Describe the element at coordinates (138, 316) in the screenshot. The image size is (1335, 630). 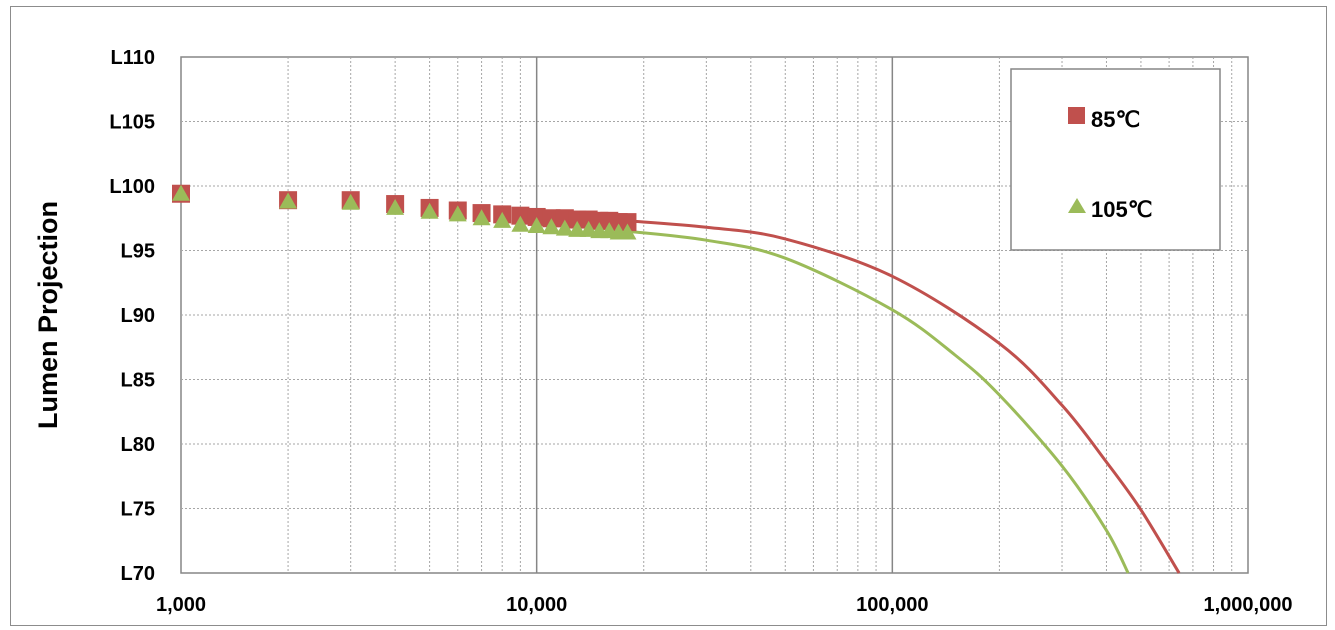
I see `y-tick-label: L90` at that location.